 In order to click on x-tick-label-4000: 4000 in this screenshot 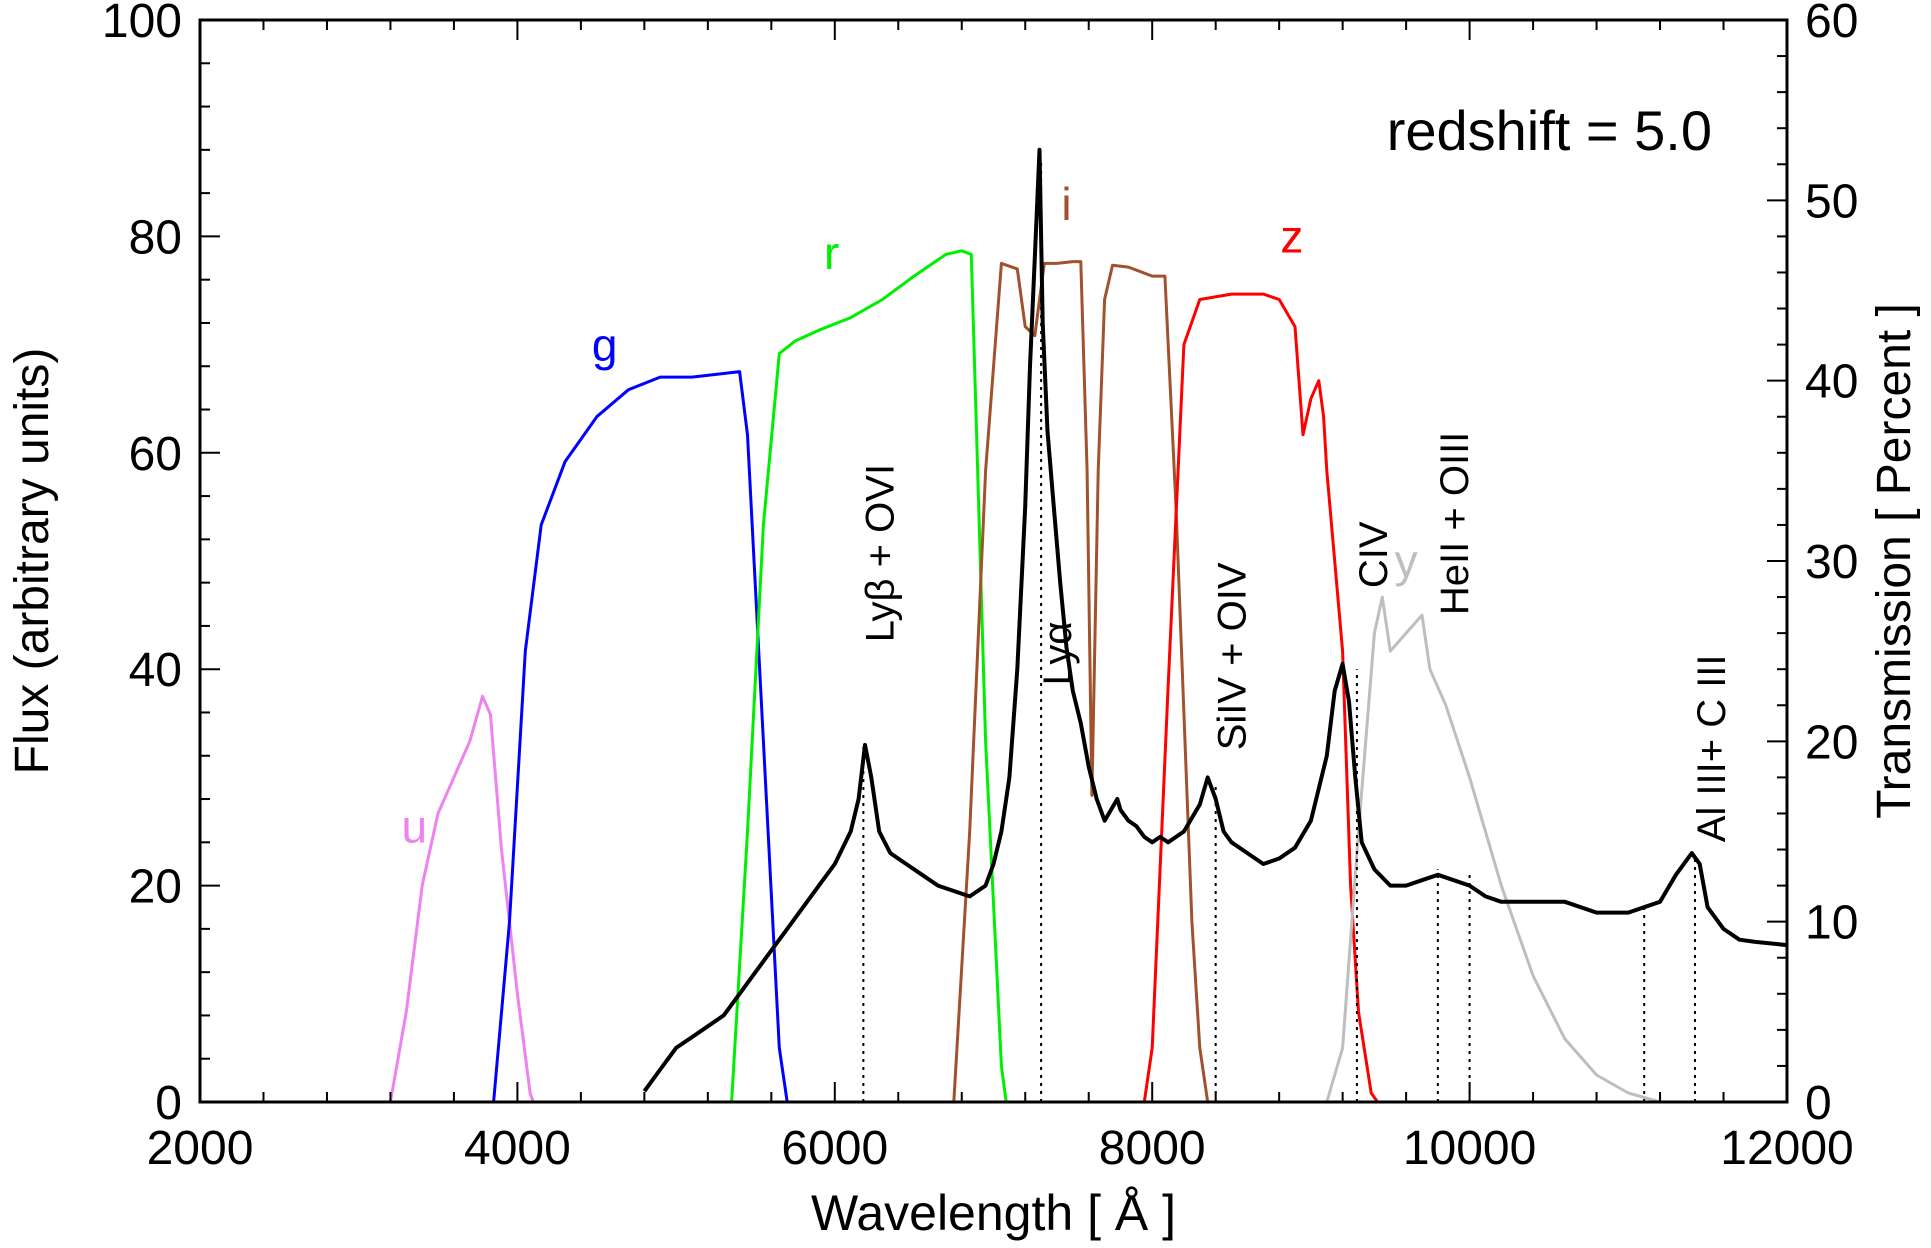, I will do `click(517, 1148)`.